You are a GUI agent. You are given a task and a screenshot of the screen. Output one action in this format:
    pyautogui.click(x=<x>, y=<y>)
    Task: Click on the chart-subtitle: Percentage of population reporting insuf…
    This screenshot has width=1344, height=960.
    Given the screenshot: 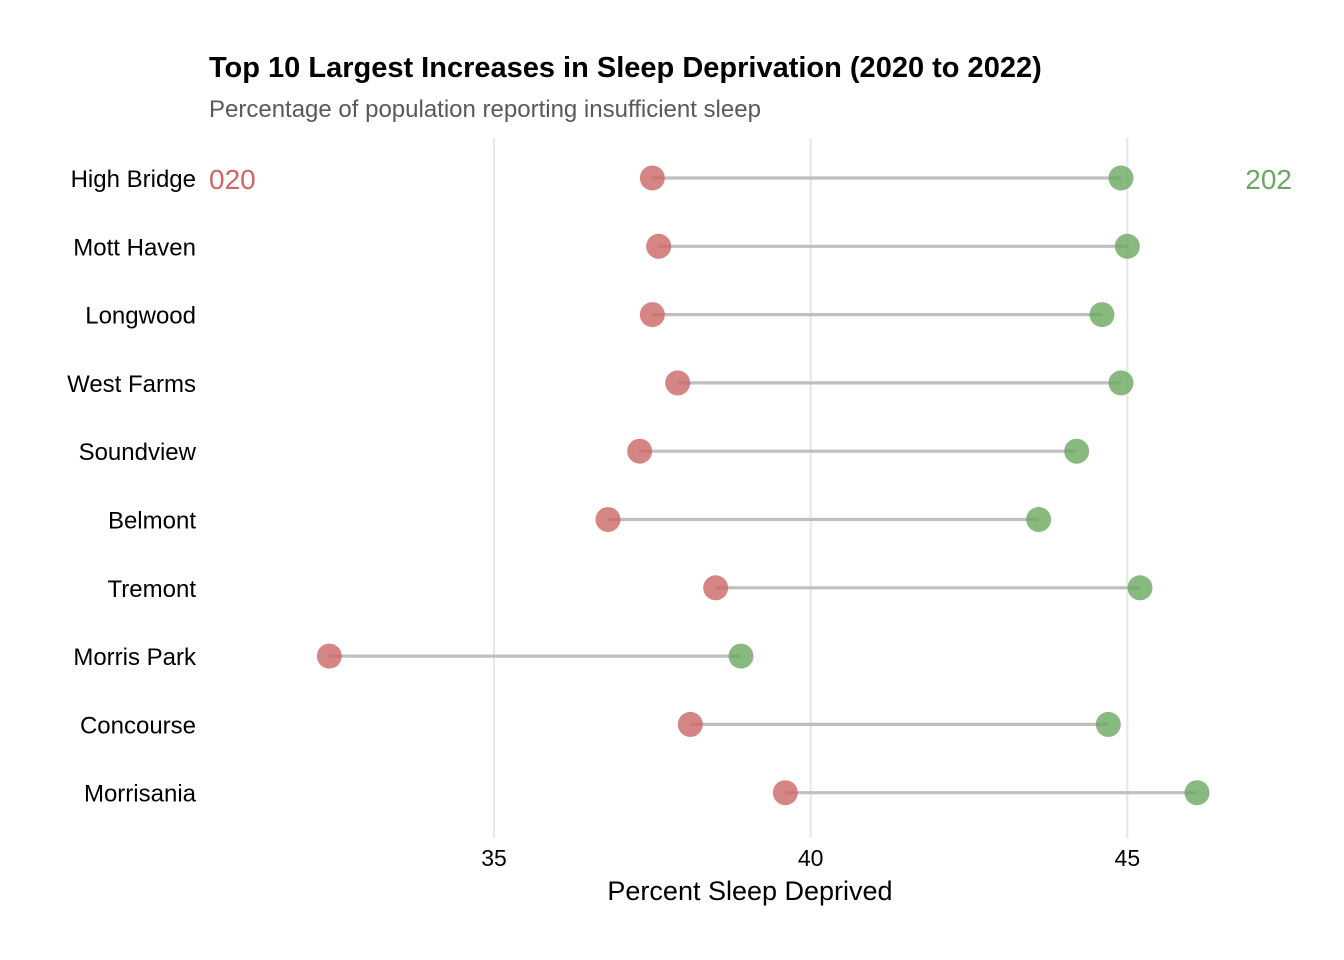 What is the action you would take?
    pyautogui.click(x=485, y=109)
    